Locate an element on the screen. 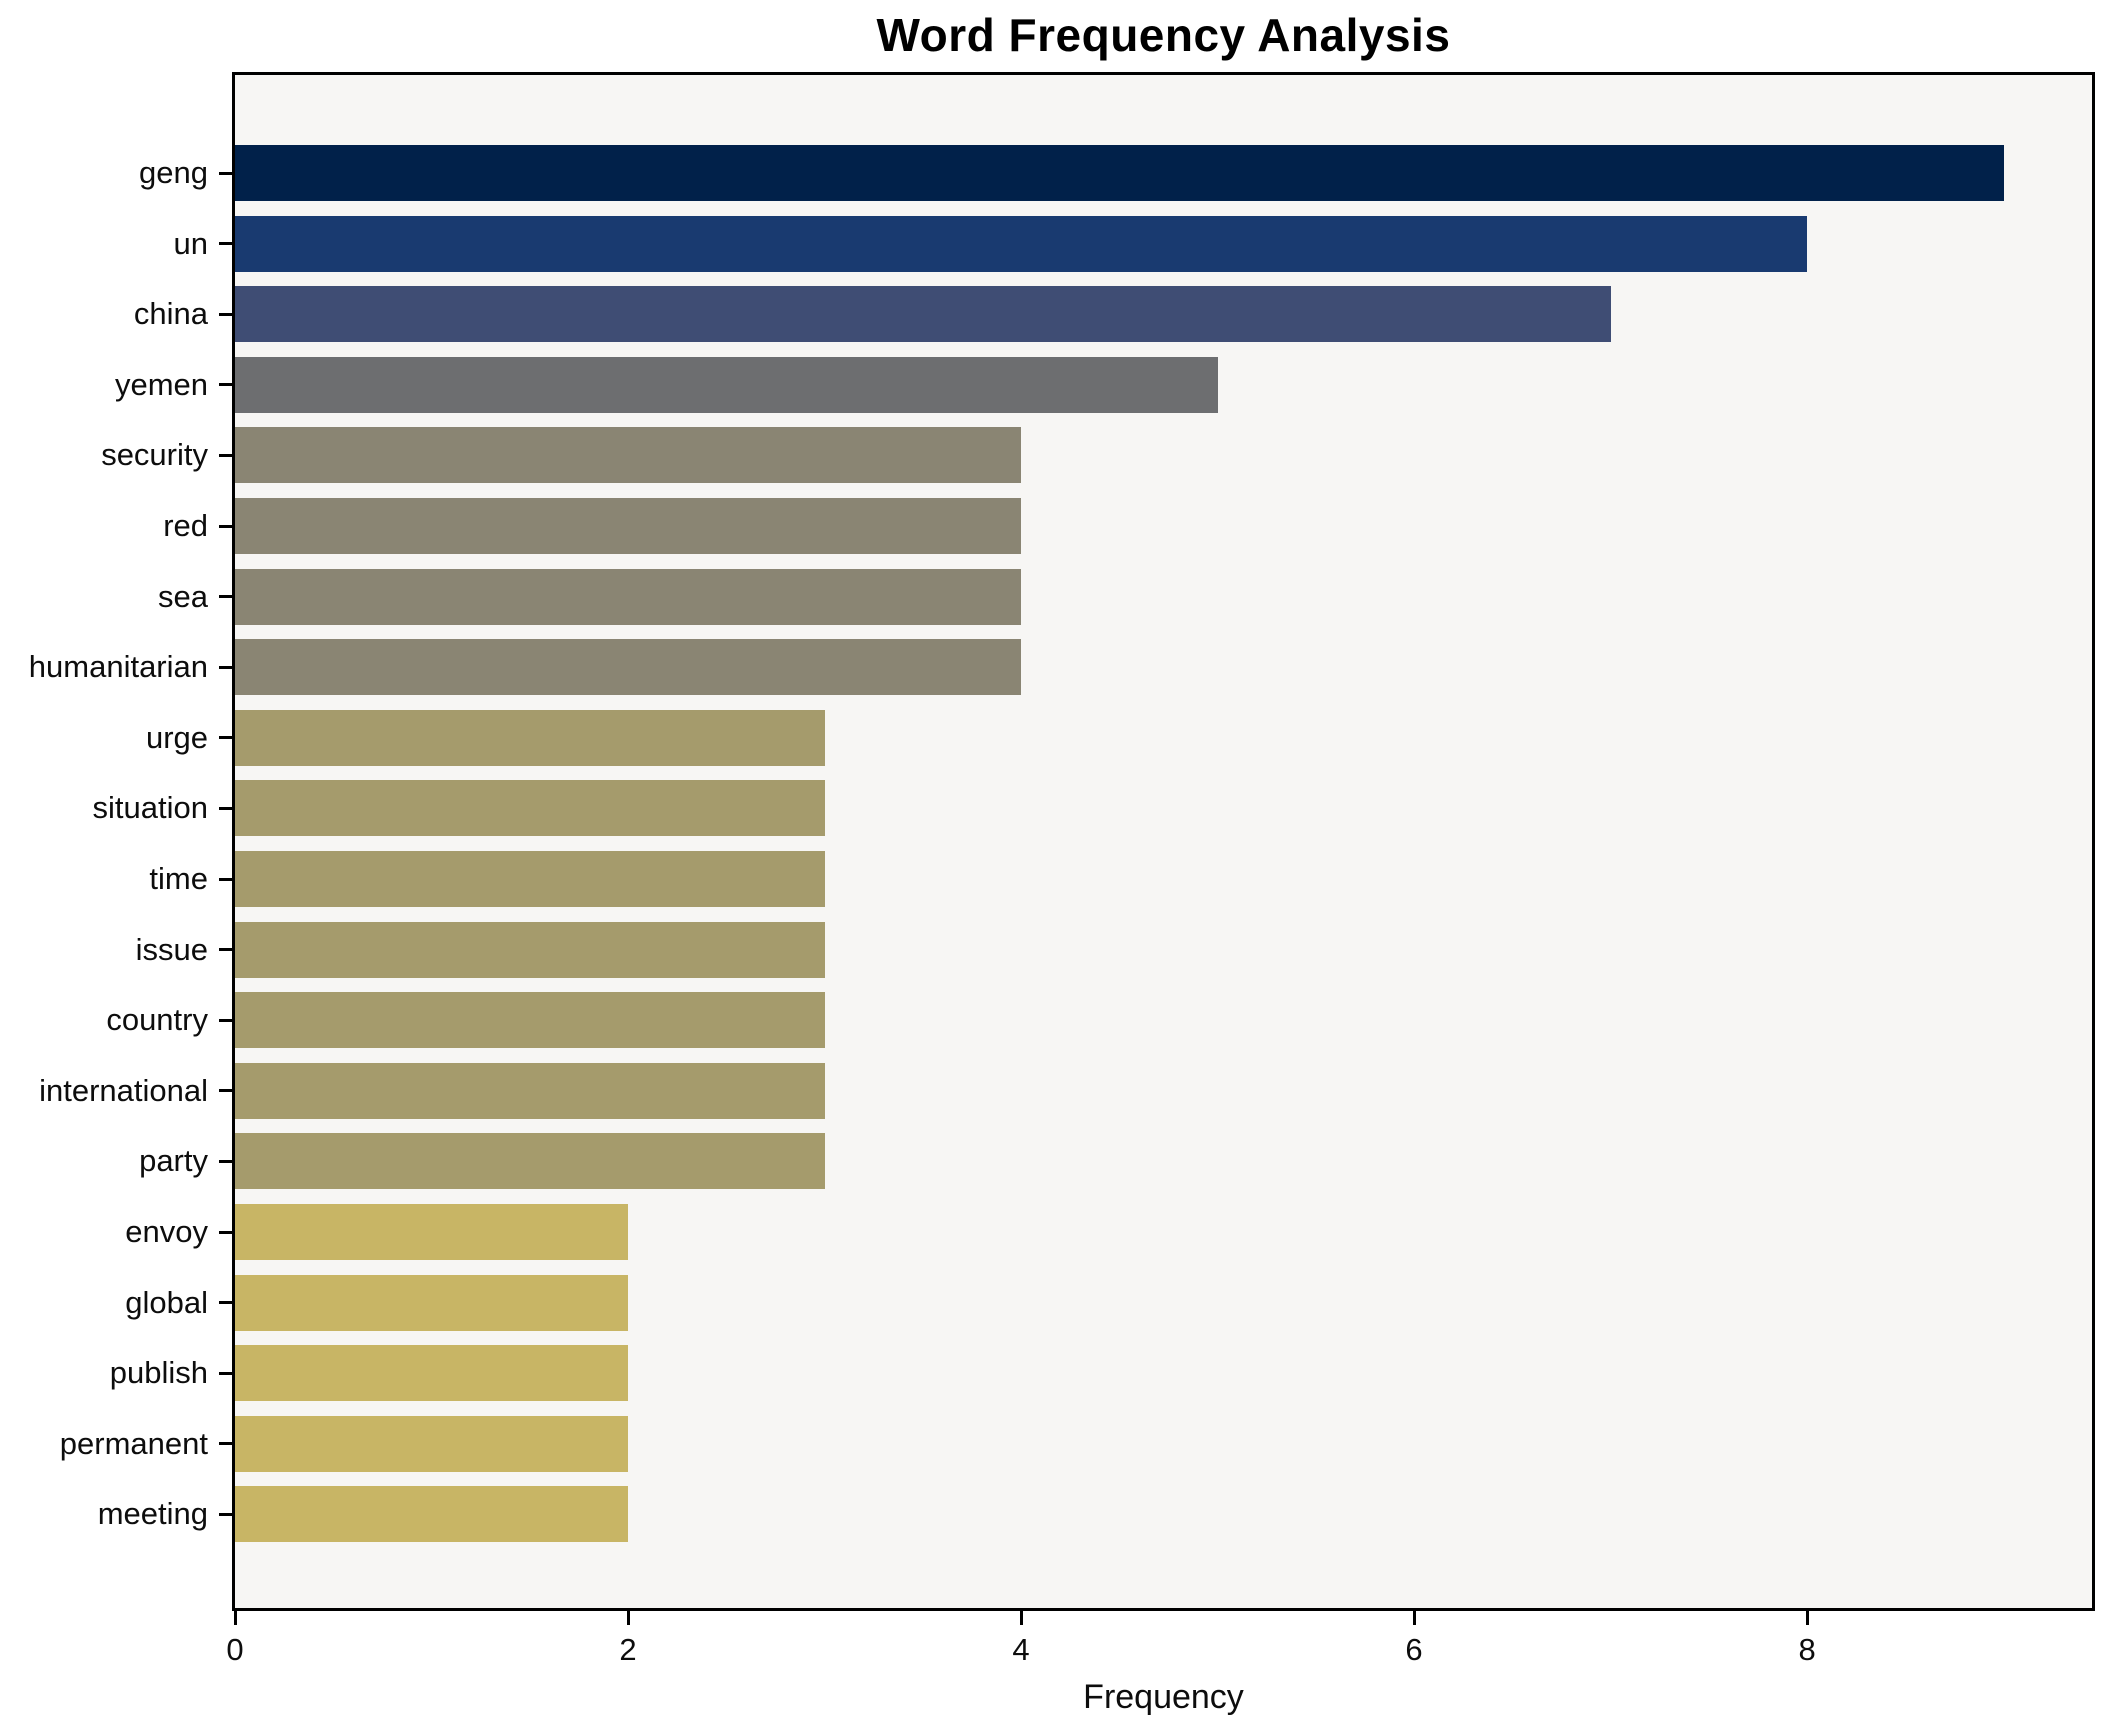  y-tick-label-red: red is located at coordinates (185, 525).